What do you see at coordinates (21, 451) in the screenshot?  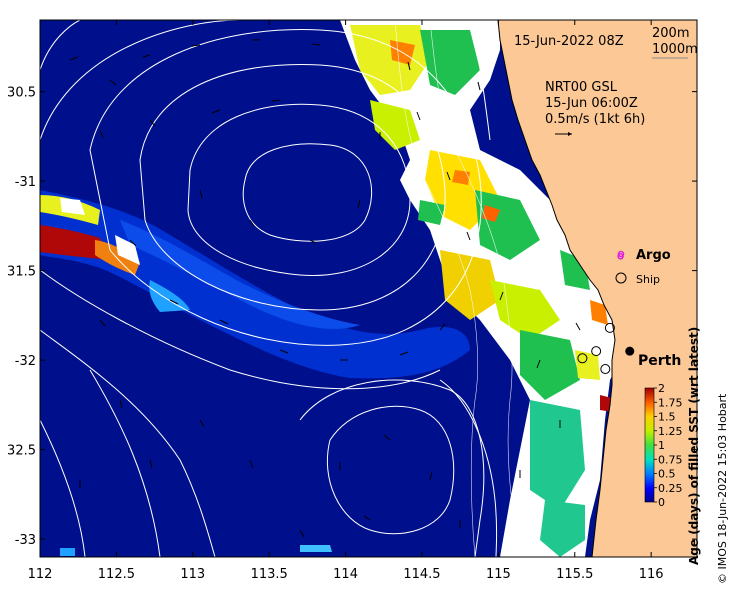 I see `y-tick-label: 32.5` at bounding box center [21, 451].